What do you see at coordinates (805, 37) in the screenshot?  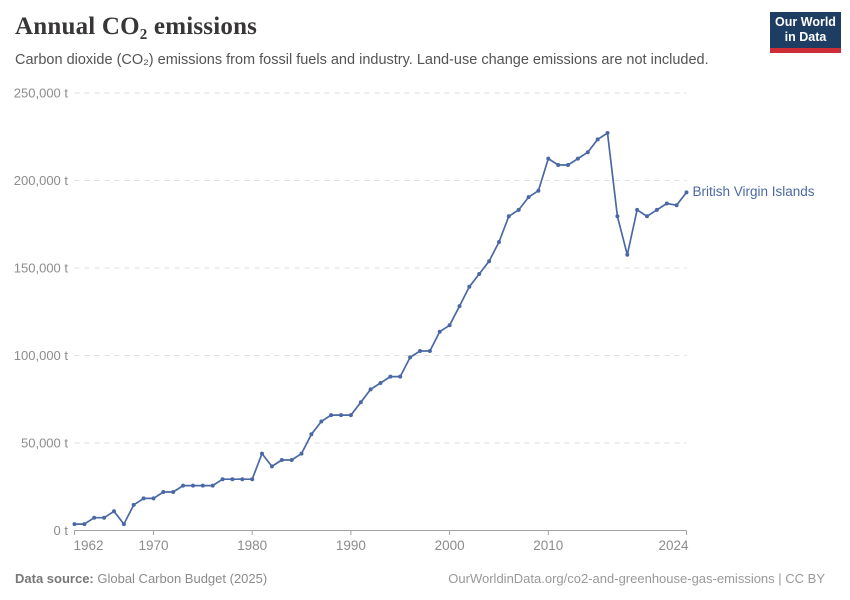 I see `owid-logo-line2: in Data` at bounding box center [805, 37].